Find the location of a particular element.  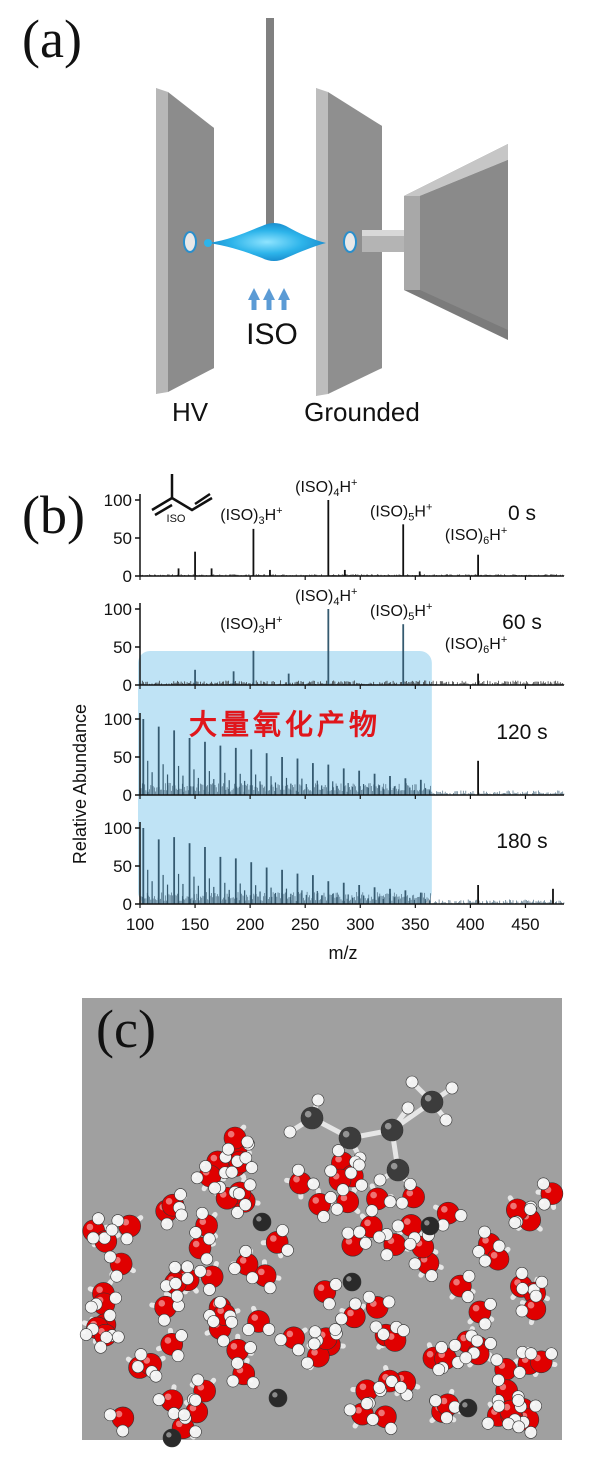

carbon-atom is located at coordinates (312, 1118).